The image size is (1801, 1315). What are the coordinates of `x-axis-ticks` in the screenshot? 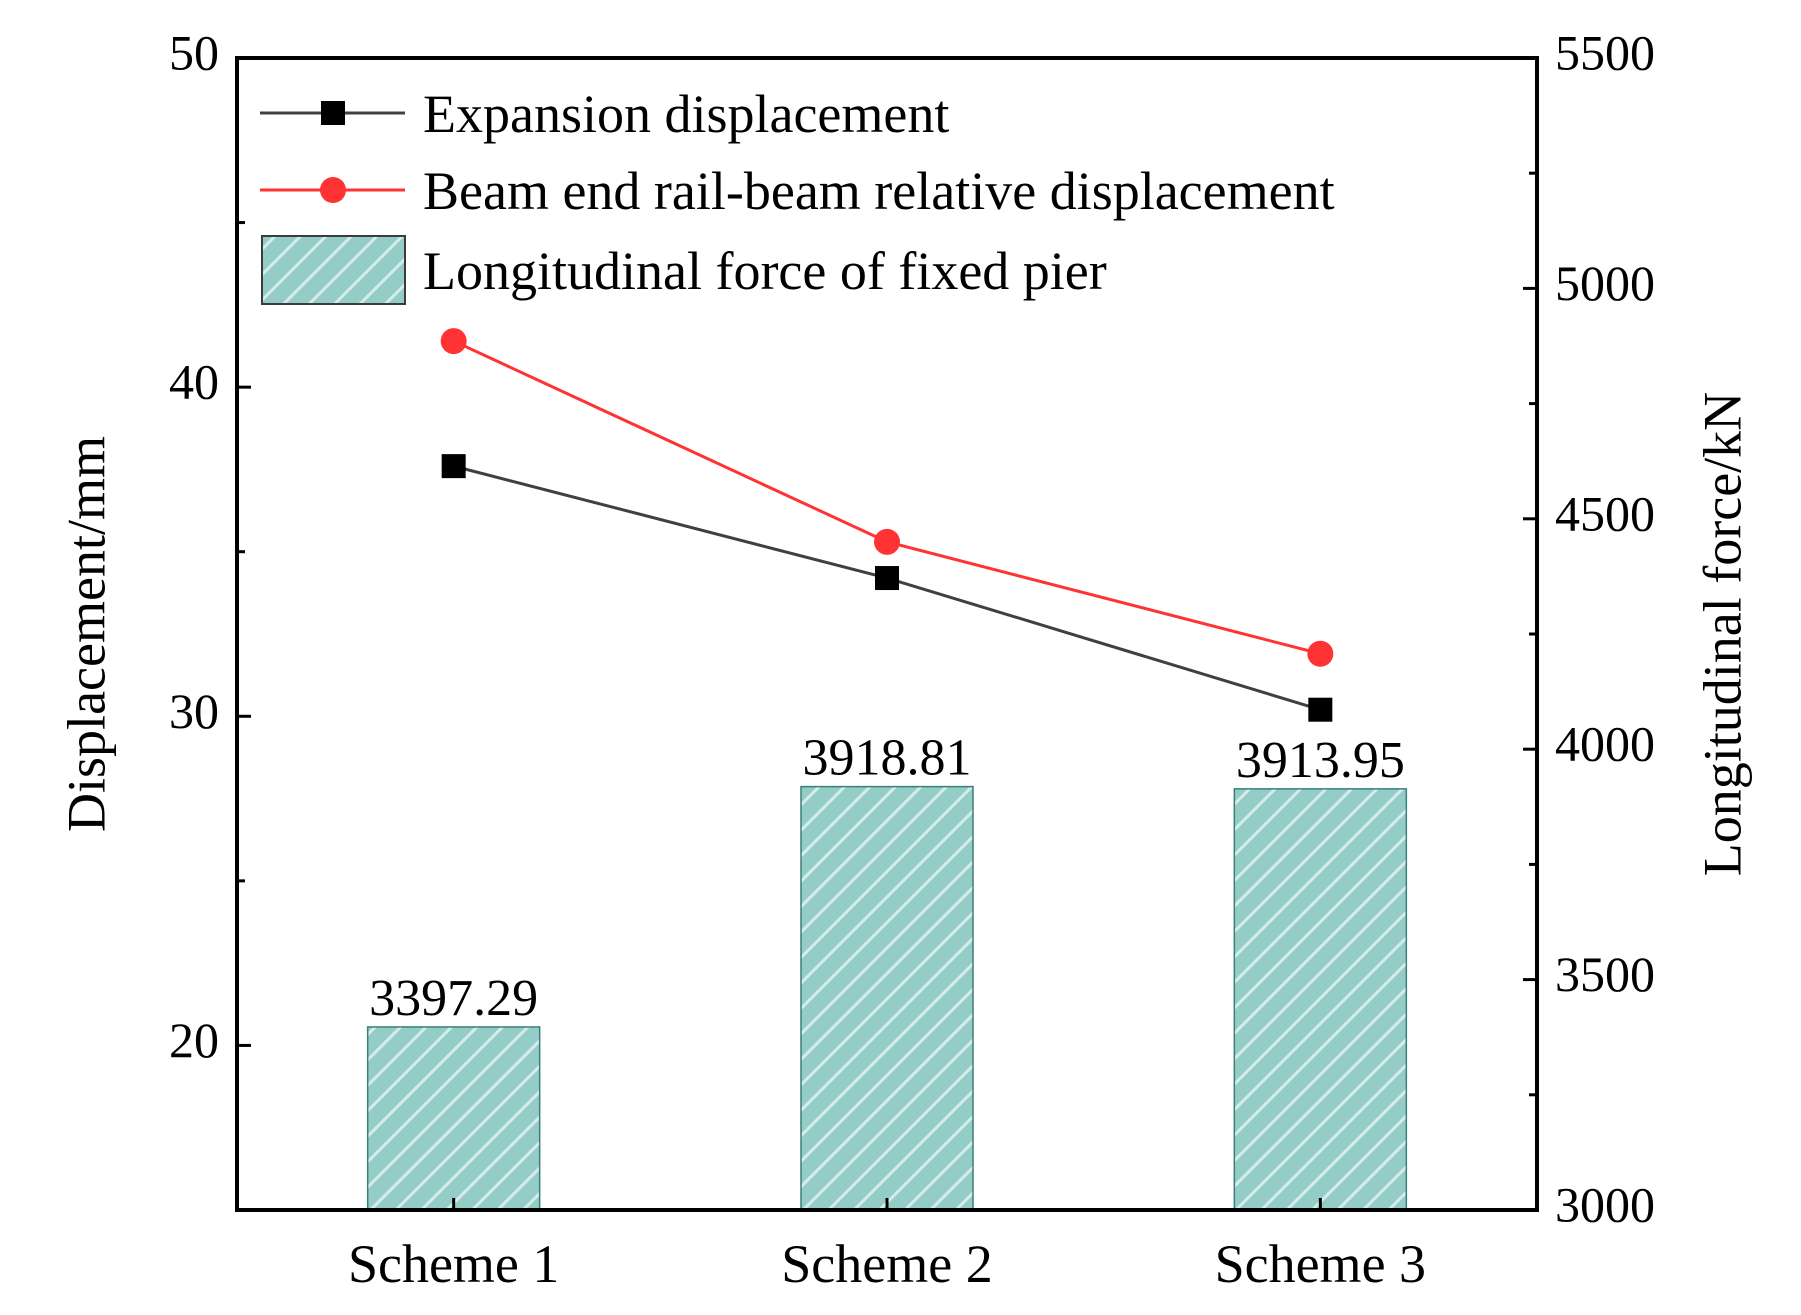 It's located at (887, 1204).